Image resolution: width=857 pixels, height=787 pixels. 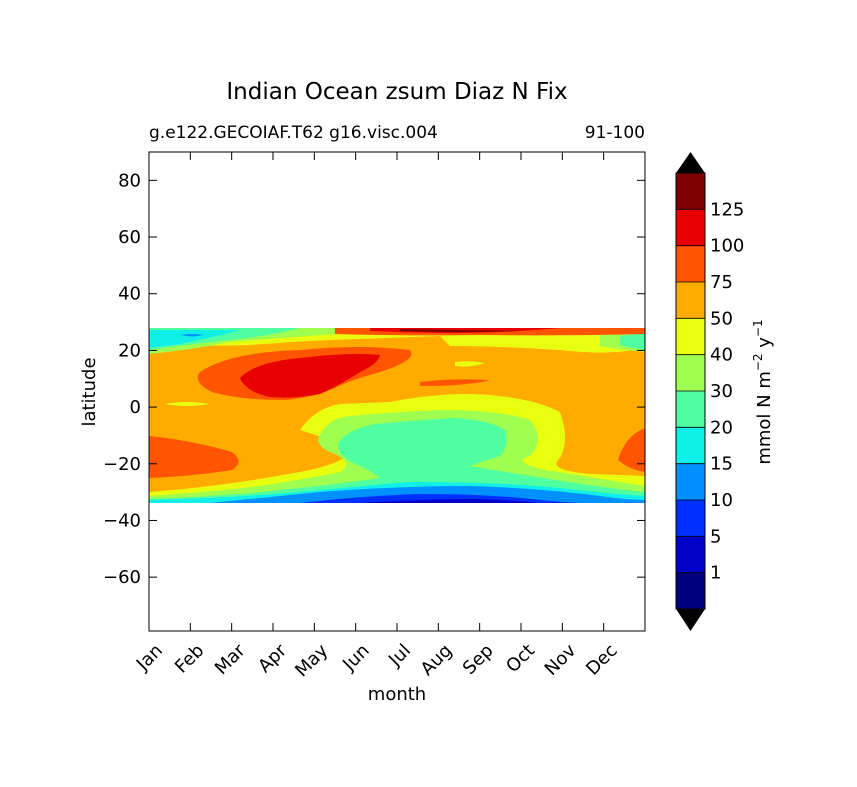 I want to click on x-tick-label: Oct, so click(x=520, y=658).